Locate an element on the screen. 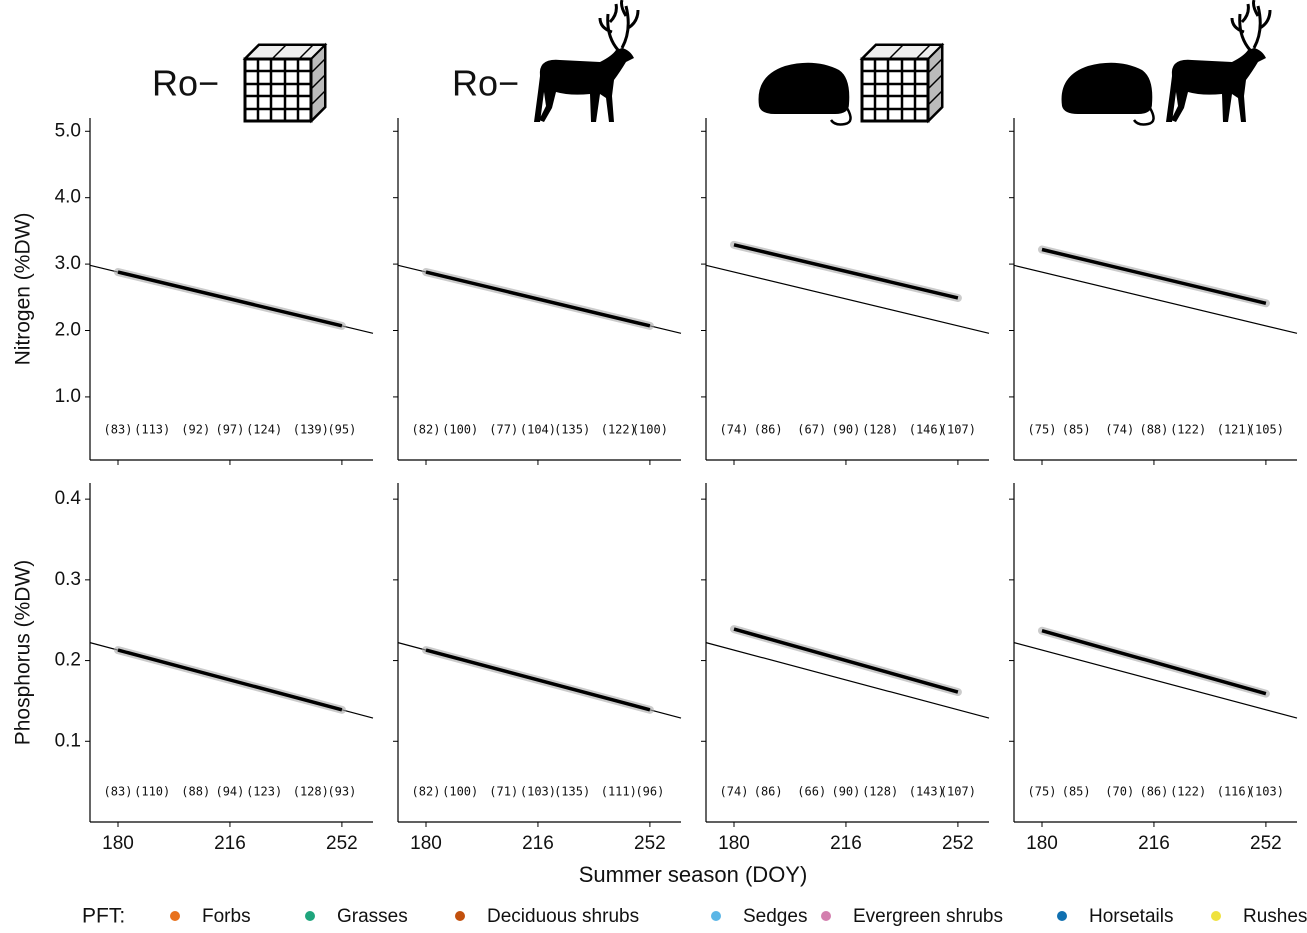 Image resolution: width=1307 pixels, height=933 pixels. count-label: (94) is located at coordinates (229, 792).